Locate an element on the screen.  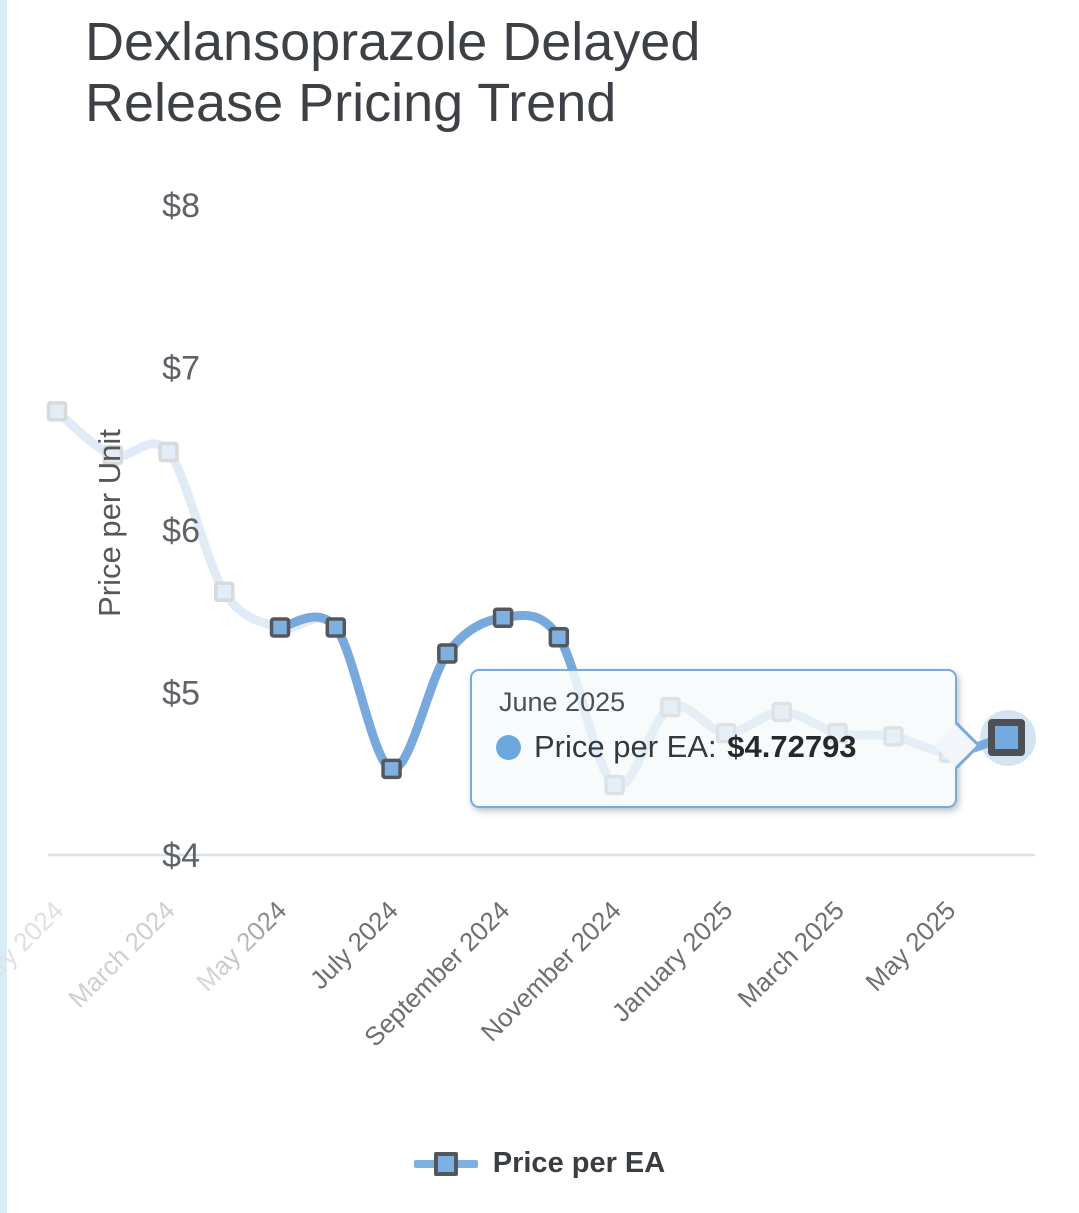
tooltip-date: June 2025 is located at coordinates (562, 702).